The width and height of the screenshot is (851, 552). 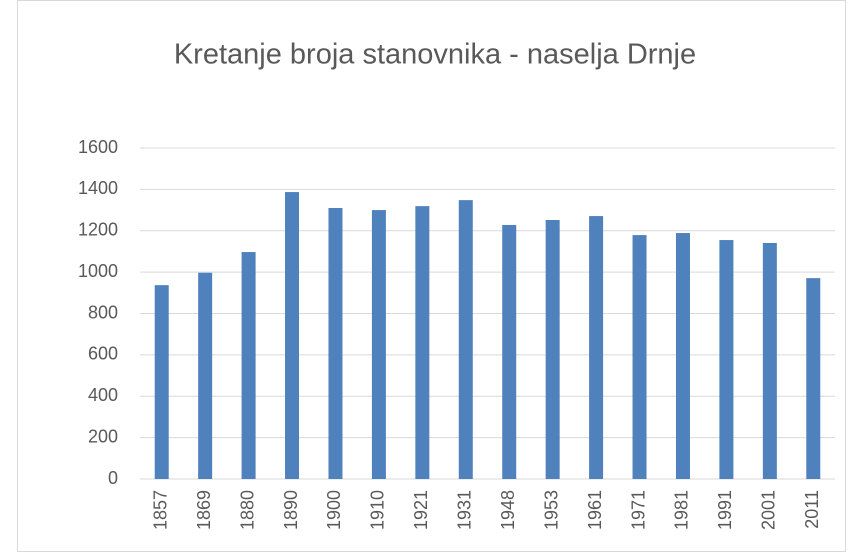 I want to click on x-tick-label: 1900, so click(x=334, y=510).